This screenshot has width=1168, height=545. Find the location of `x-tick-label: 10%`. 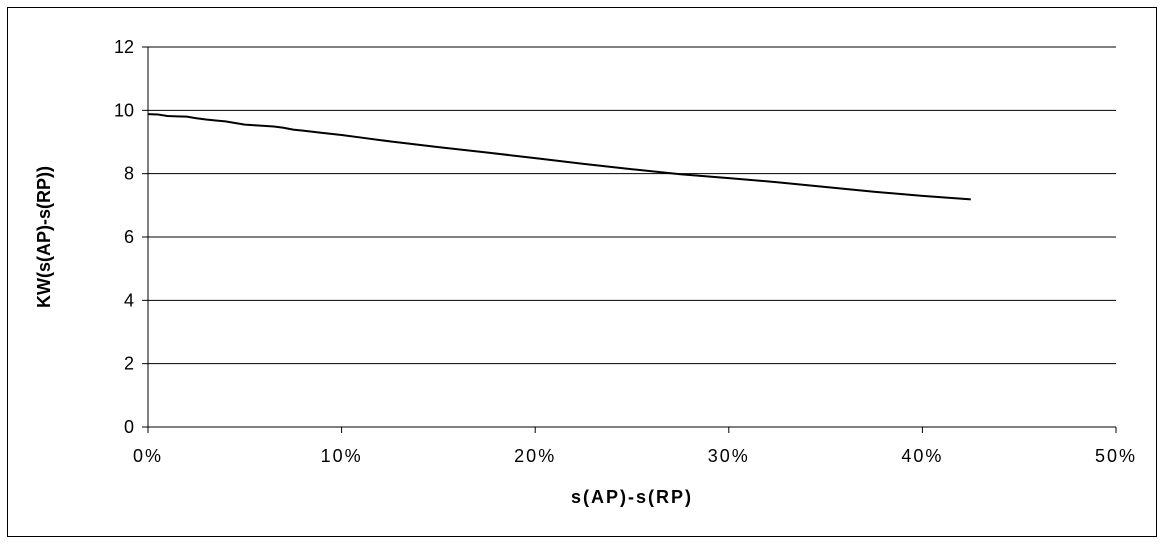

x-tick-label: 10% is located at coordinates (342, 456).